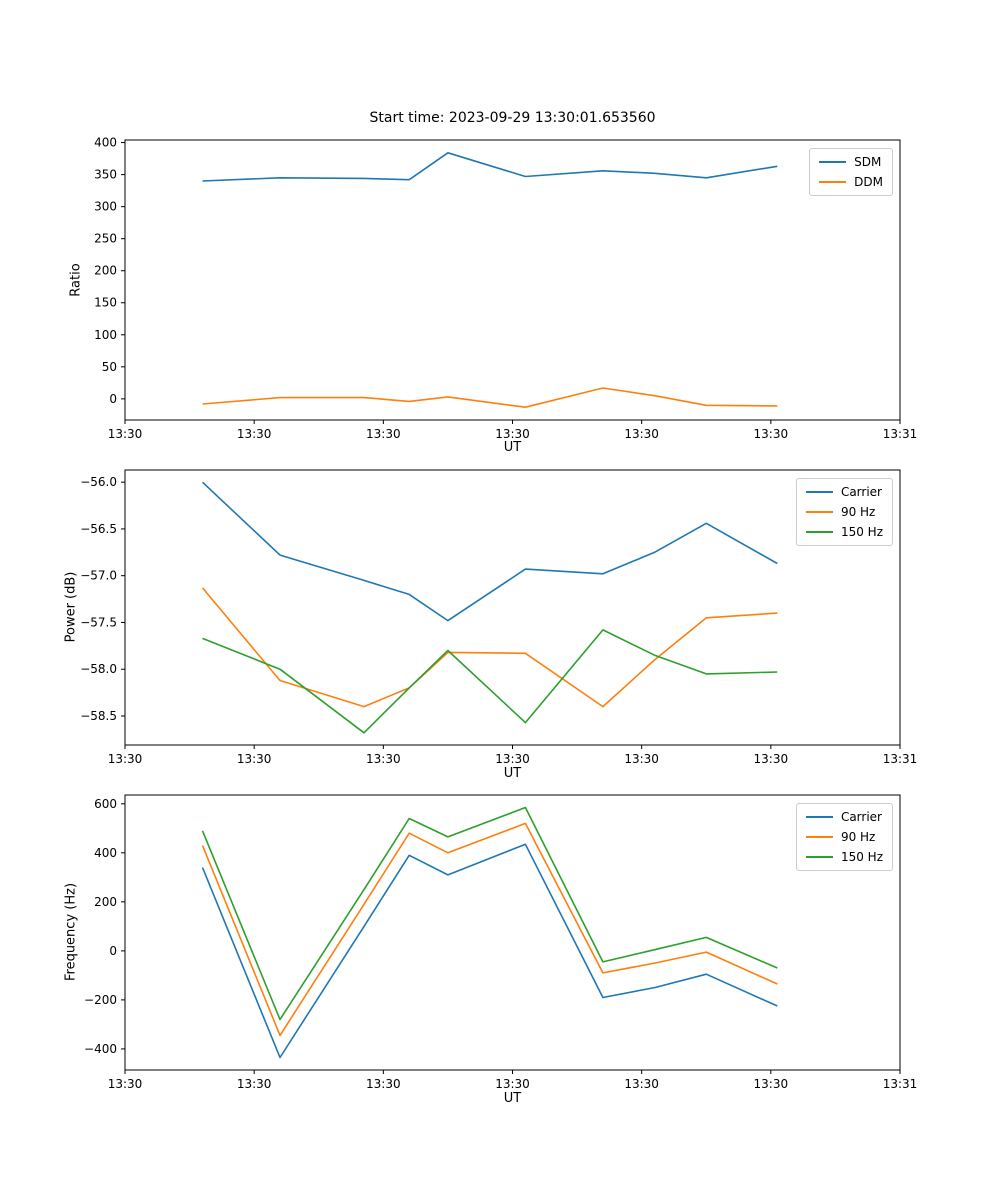  What do you see at coordinates (98, 669) in the screenshot?
I see `y-tick-label: −58.0` at bounding box center [98, 669].